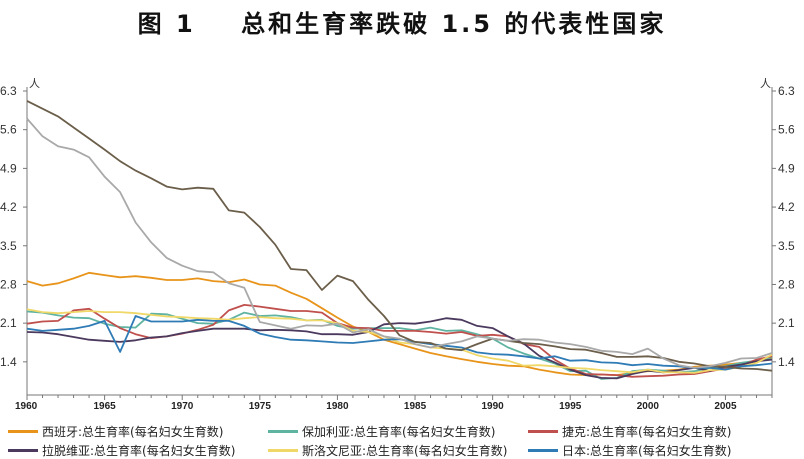 This screenshot has width=804, height=459. I want to click on y-unit-left: 人, so click(34, 83).